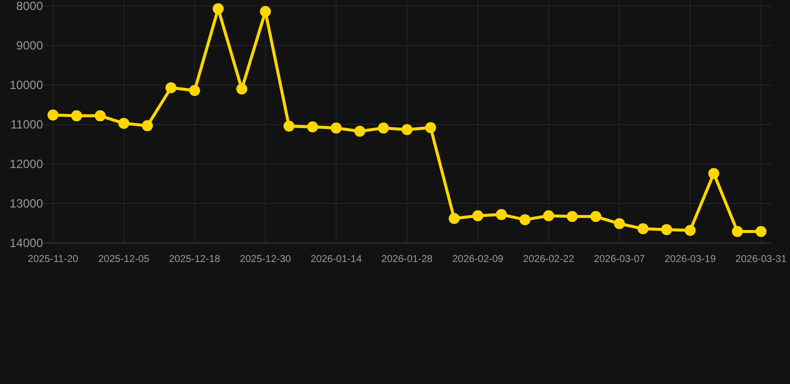  What do you see at coordinates (336, 259) in the screenshot?
I see `x-tick-label: 2026-01-14` at bounding box center [336, 259].